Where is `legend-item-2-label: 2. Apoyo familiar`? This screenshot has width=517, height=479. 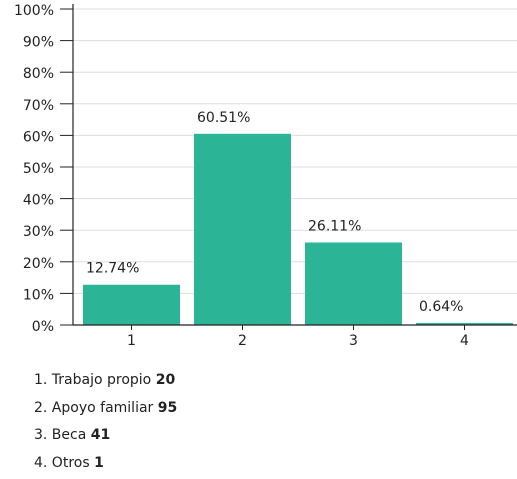 legend-item-2-label: 2. Apoyo familiar is located at coordinates (93, 408).